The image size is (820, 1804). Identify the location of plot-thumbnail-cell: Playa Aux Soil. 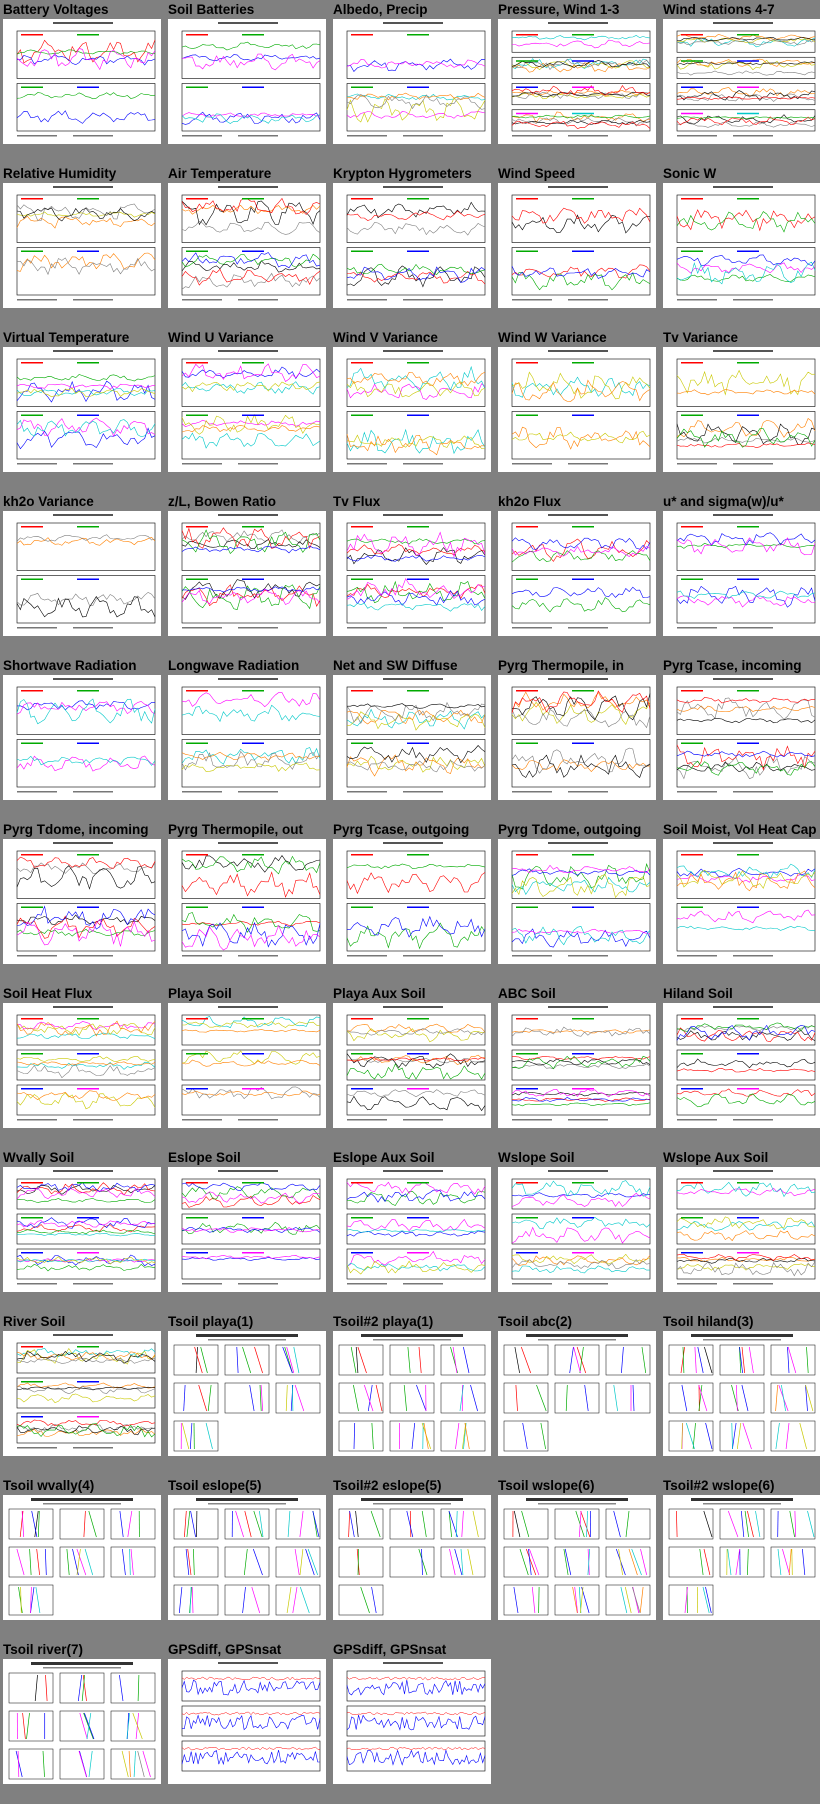
(412, 1066).